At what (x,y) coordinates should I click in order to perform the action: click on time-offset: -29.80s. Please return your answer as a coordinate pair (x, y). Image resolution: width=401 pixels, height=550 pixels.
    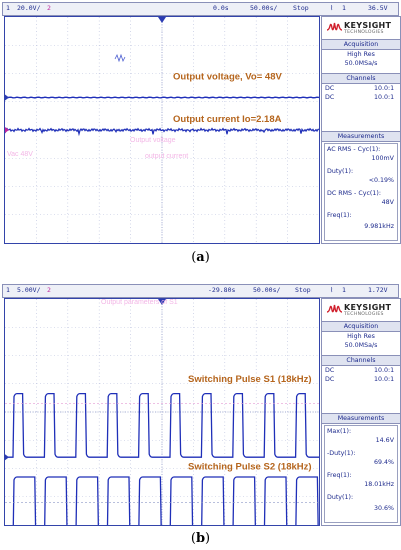
    Looking at the image, I should click on (222, 290).